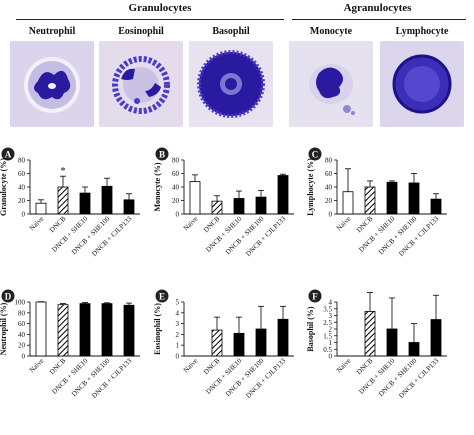  What do you see at coordinates (331, 84) in the screenshot?
I see `monocyte-image` at bounding box center [331, 84].